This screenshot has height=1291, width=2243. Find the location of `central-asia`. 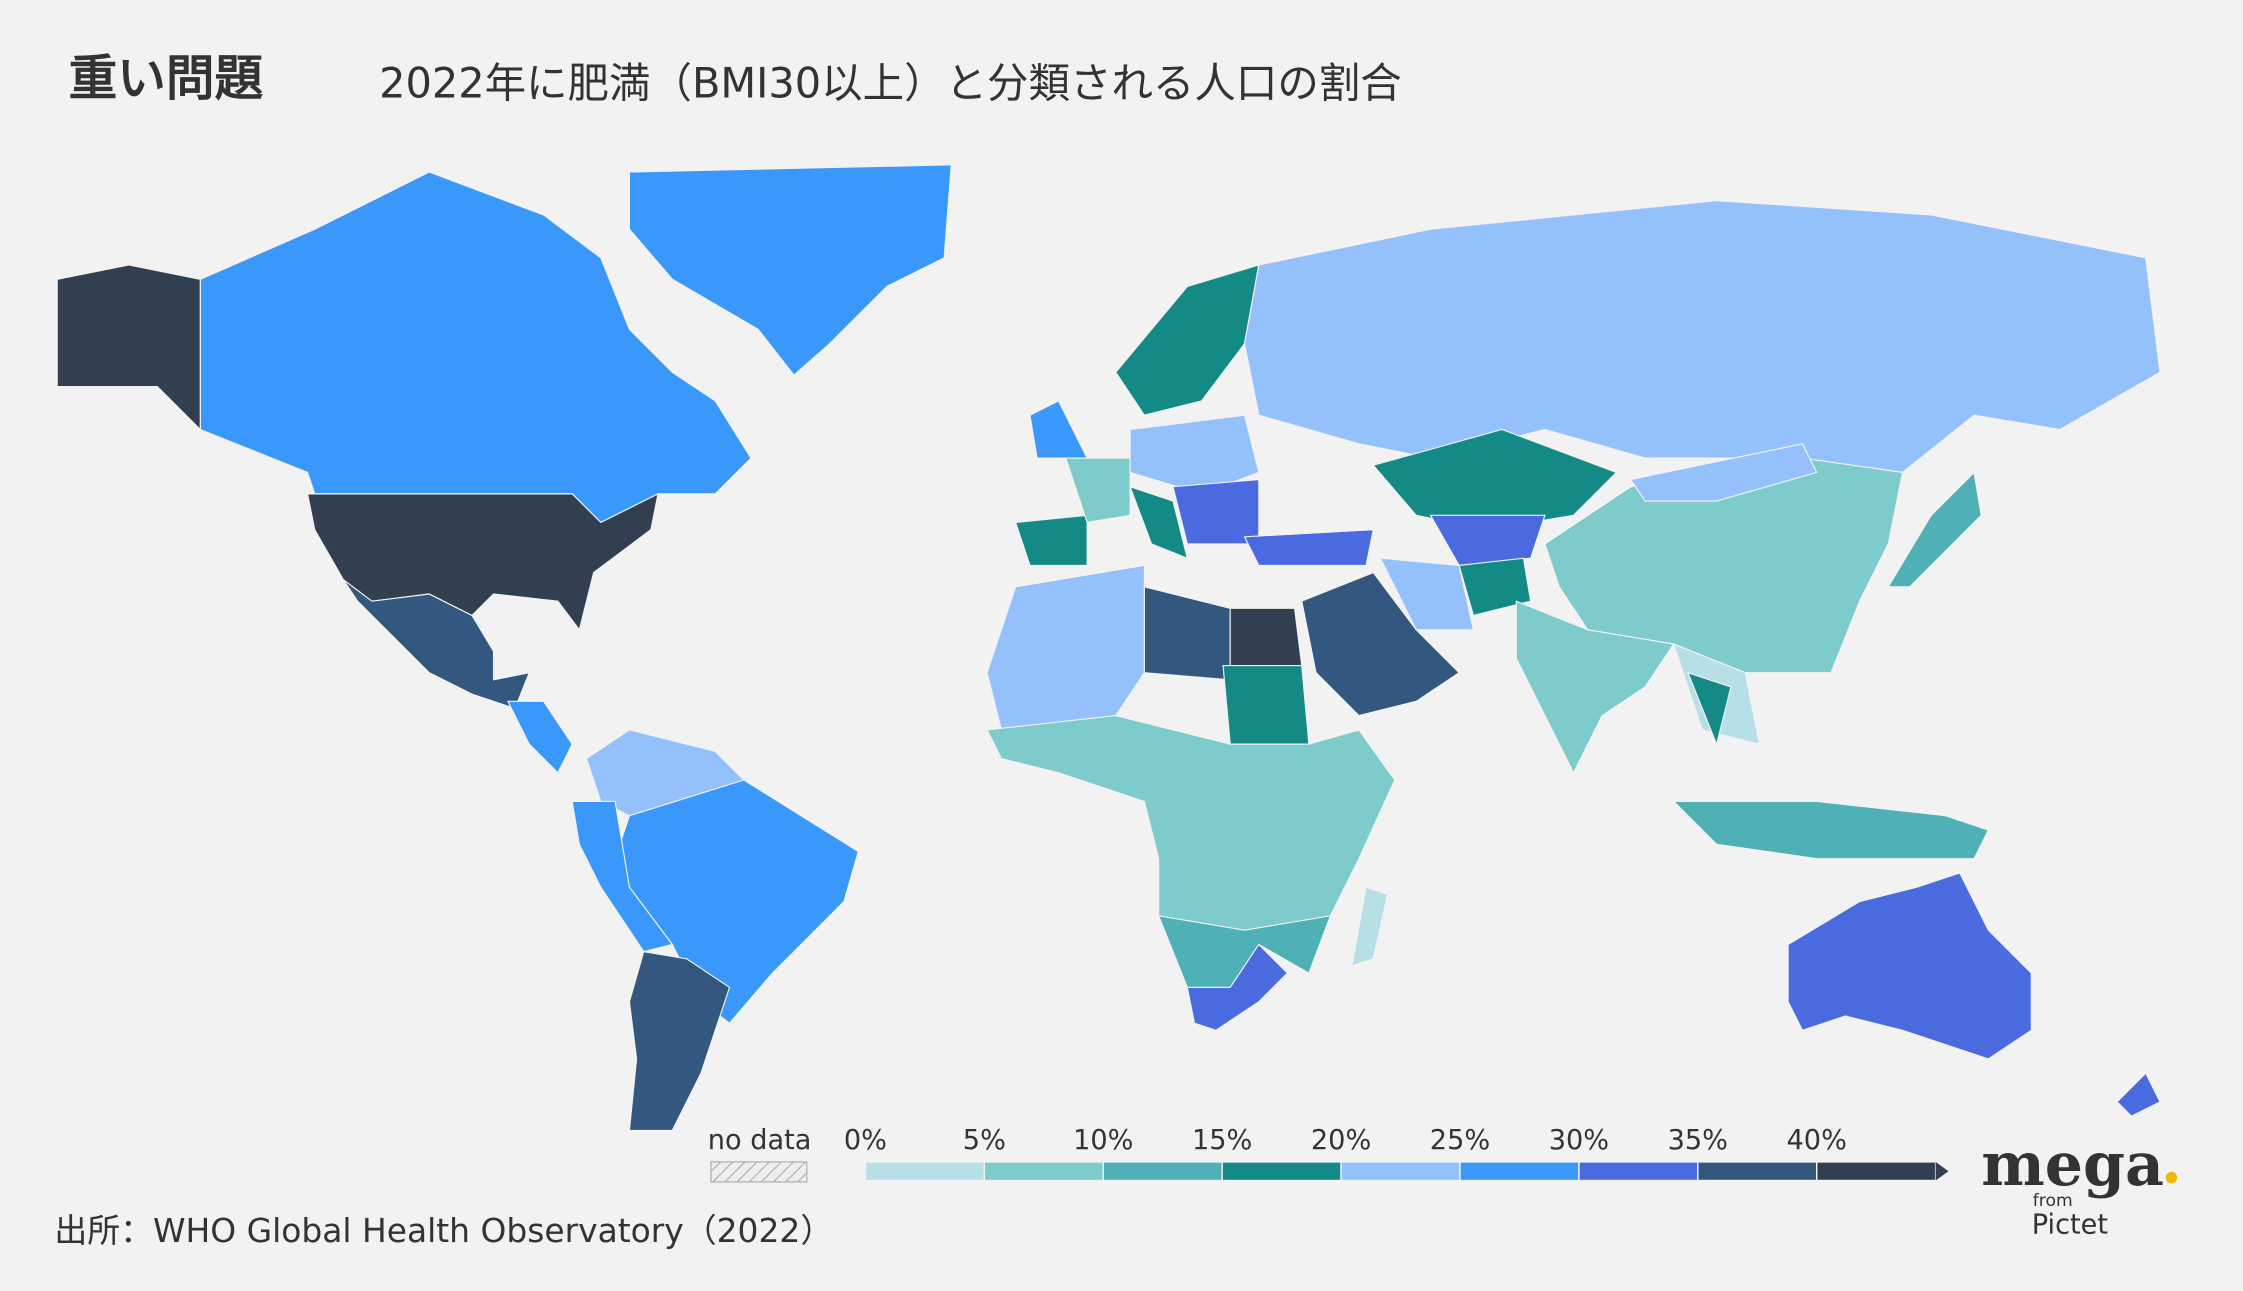

central-asia is located at coordinates (1487, 540).